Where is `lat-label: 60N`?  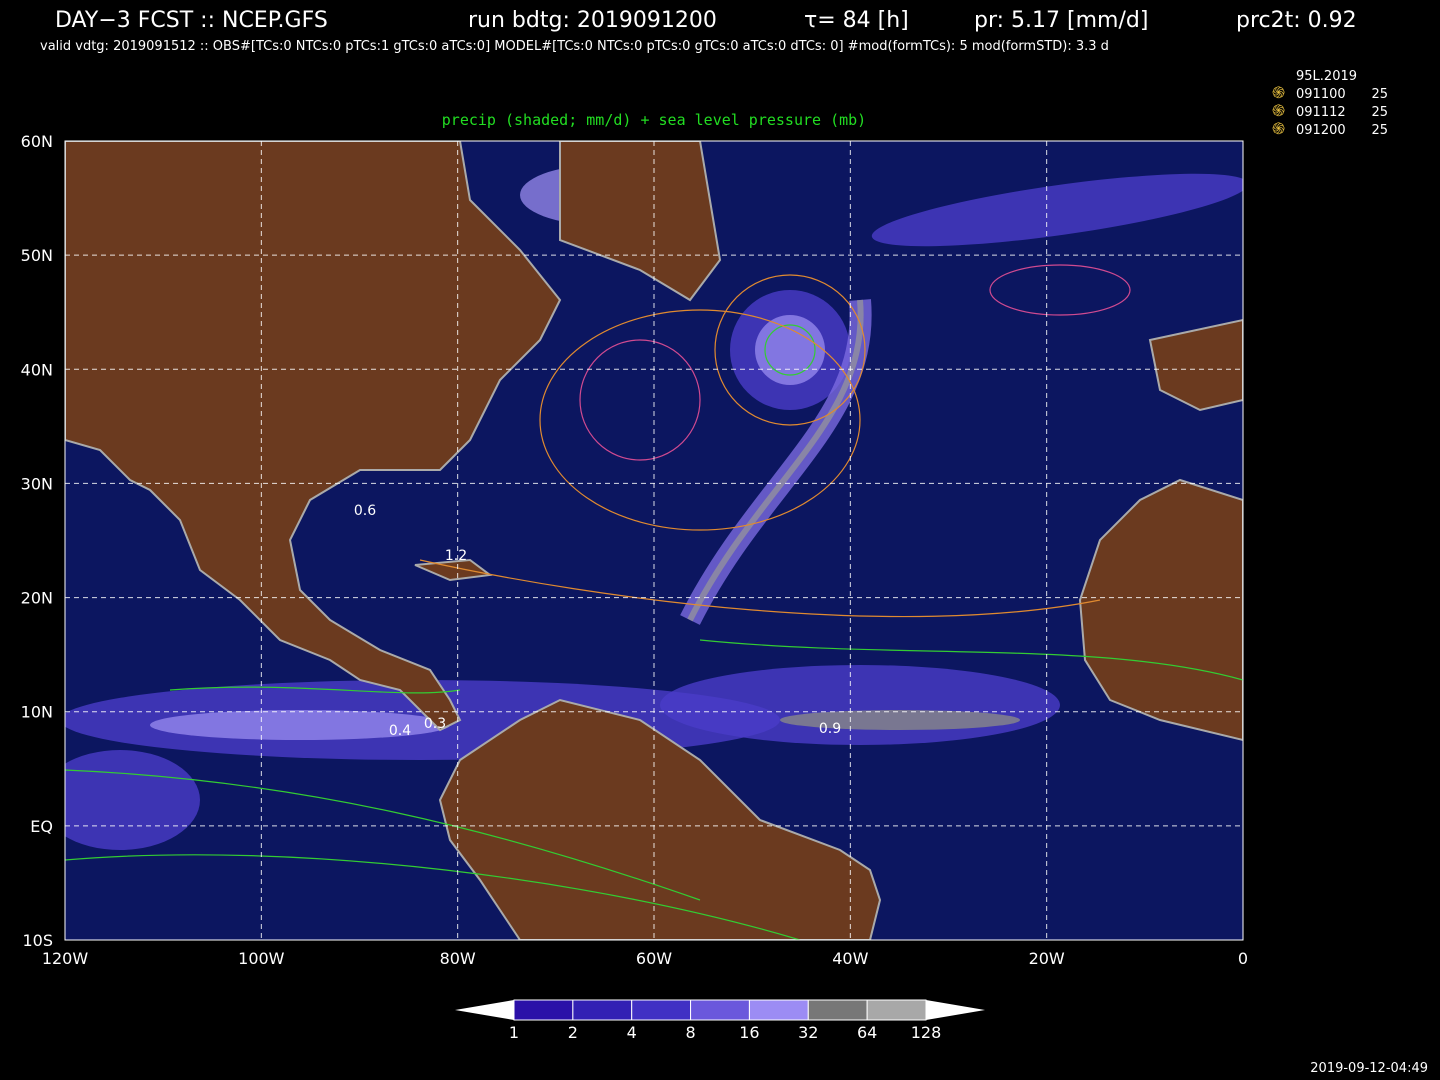
lat-label: 60N is located at coordinates (37, 141).